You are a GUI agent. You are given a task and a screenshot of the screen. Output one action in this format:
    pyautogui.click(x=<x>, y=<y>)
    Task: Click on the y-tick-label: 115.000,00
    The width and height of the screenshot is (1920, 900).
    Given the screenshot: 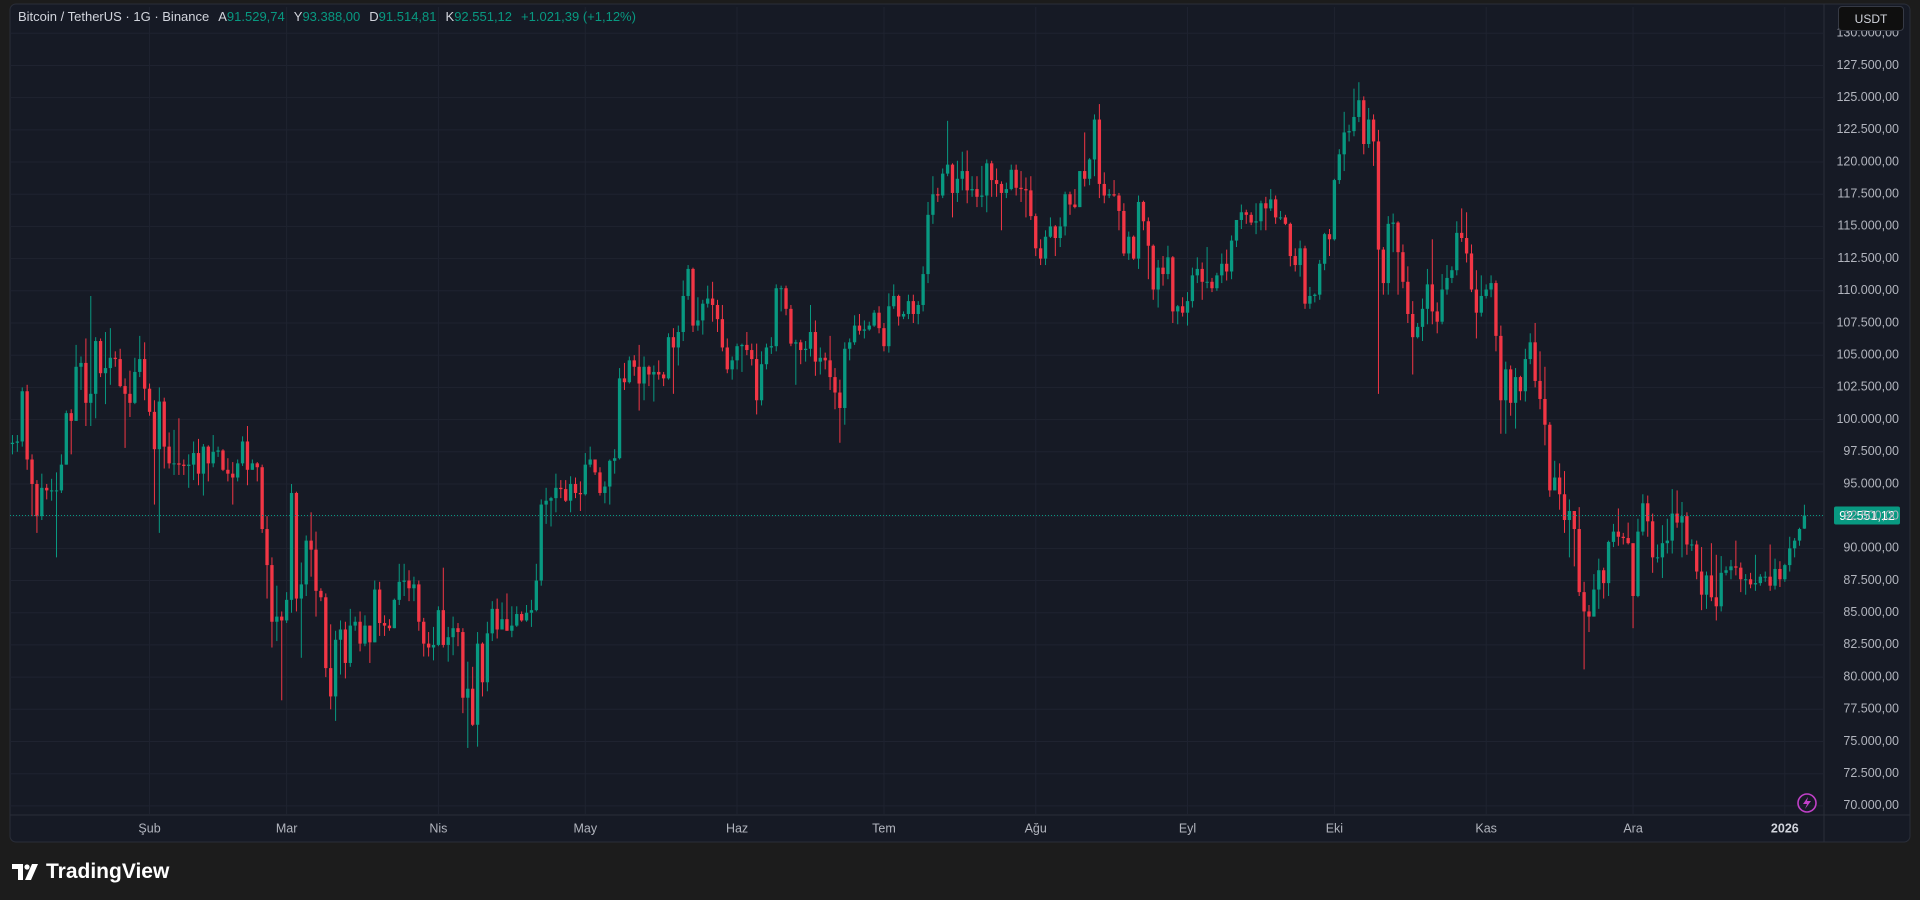 What is the action you would take?
    pyautogui.click(x=1868, y=226)
    